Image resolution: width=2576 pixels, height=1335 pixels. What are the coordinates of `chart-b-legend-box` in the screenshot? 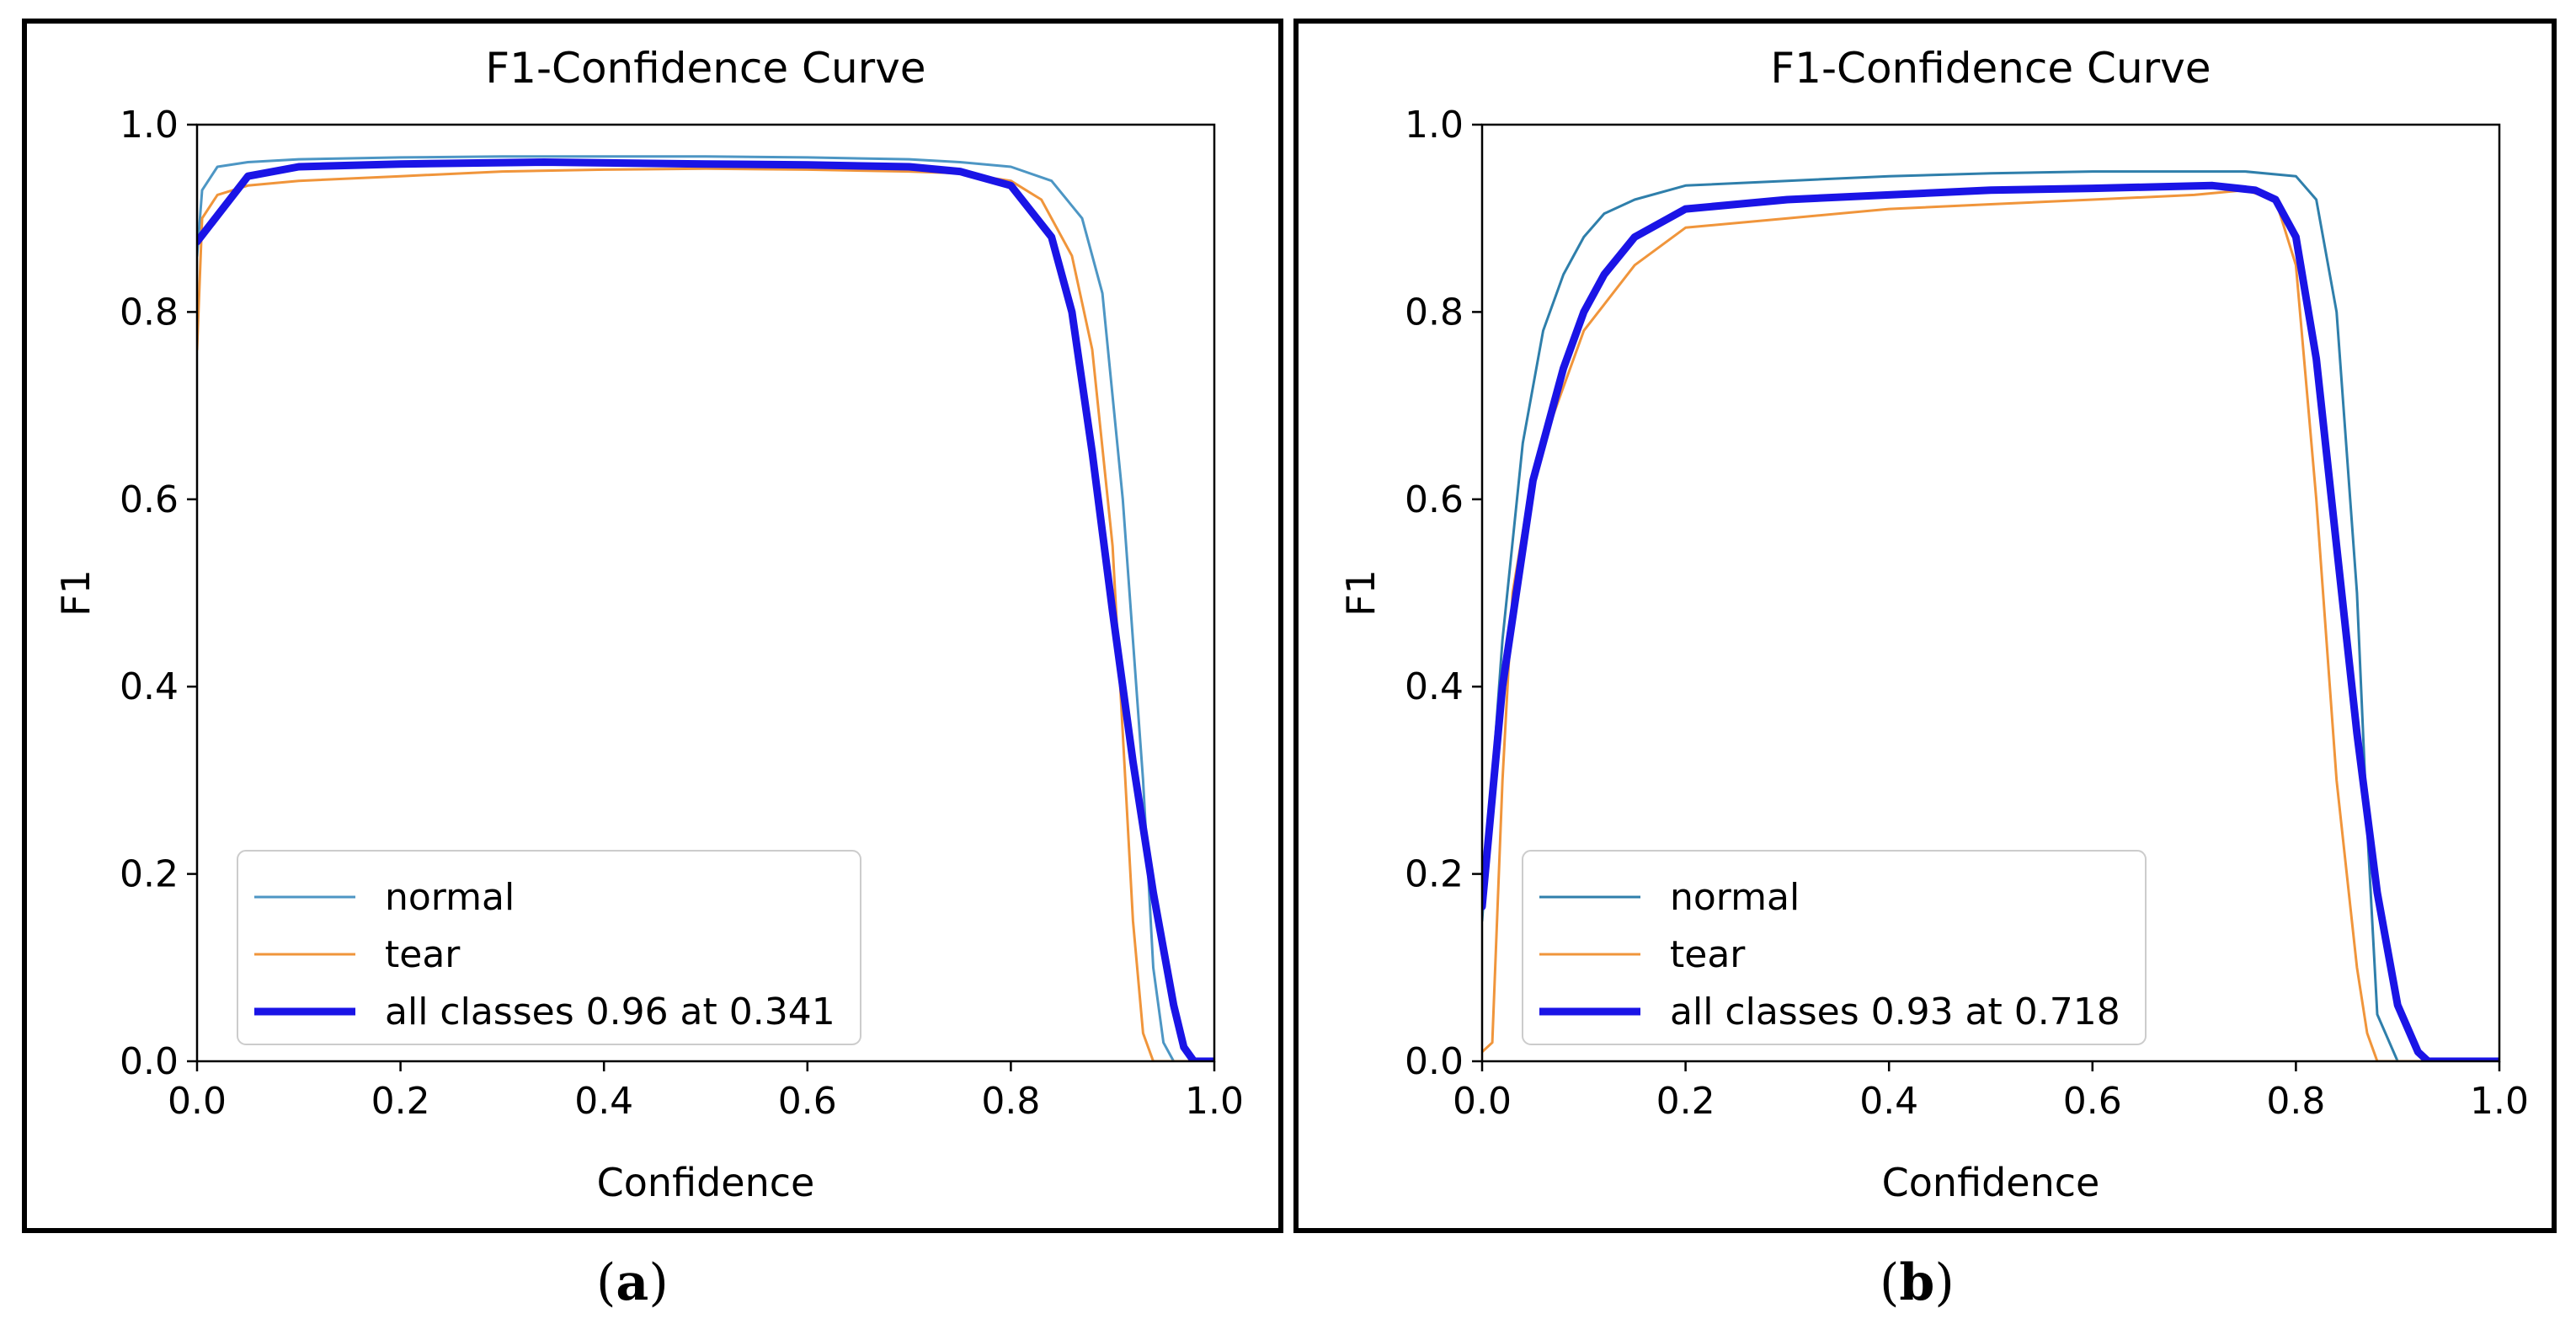 It's located at (1834, 947).